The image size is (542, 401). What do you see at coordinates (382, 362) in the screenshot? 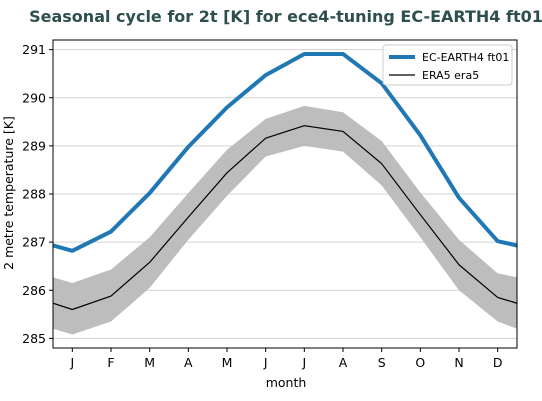
I see `x-tick-label: S` at bounding box center [382, 362].